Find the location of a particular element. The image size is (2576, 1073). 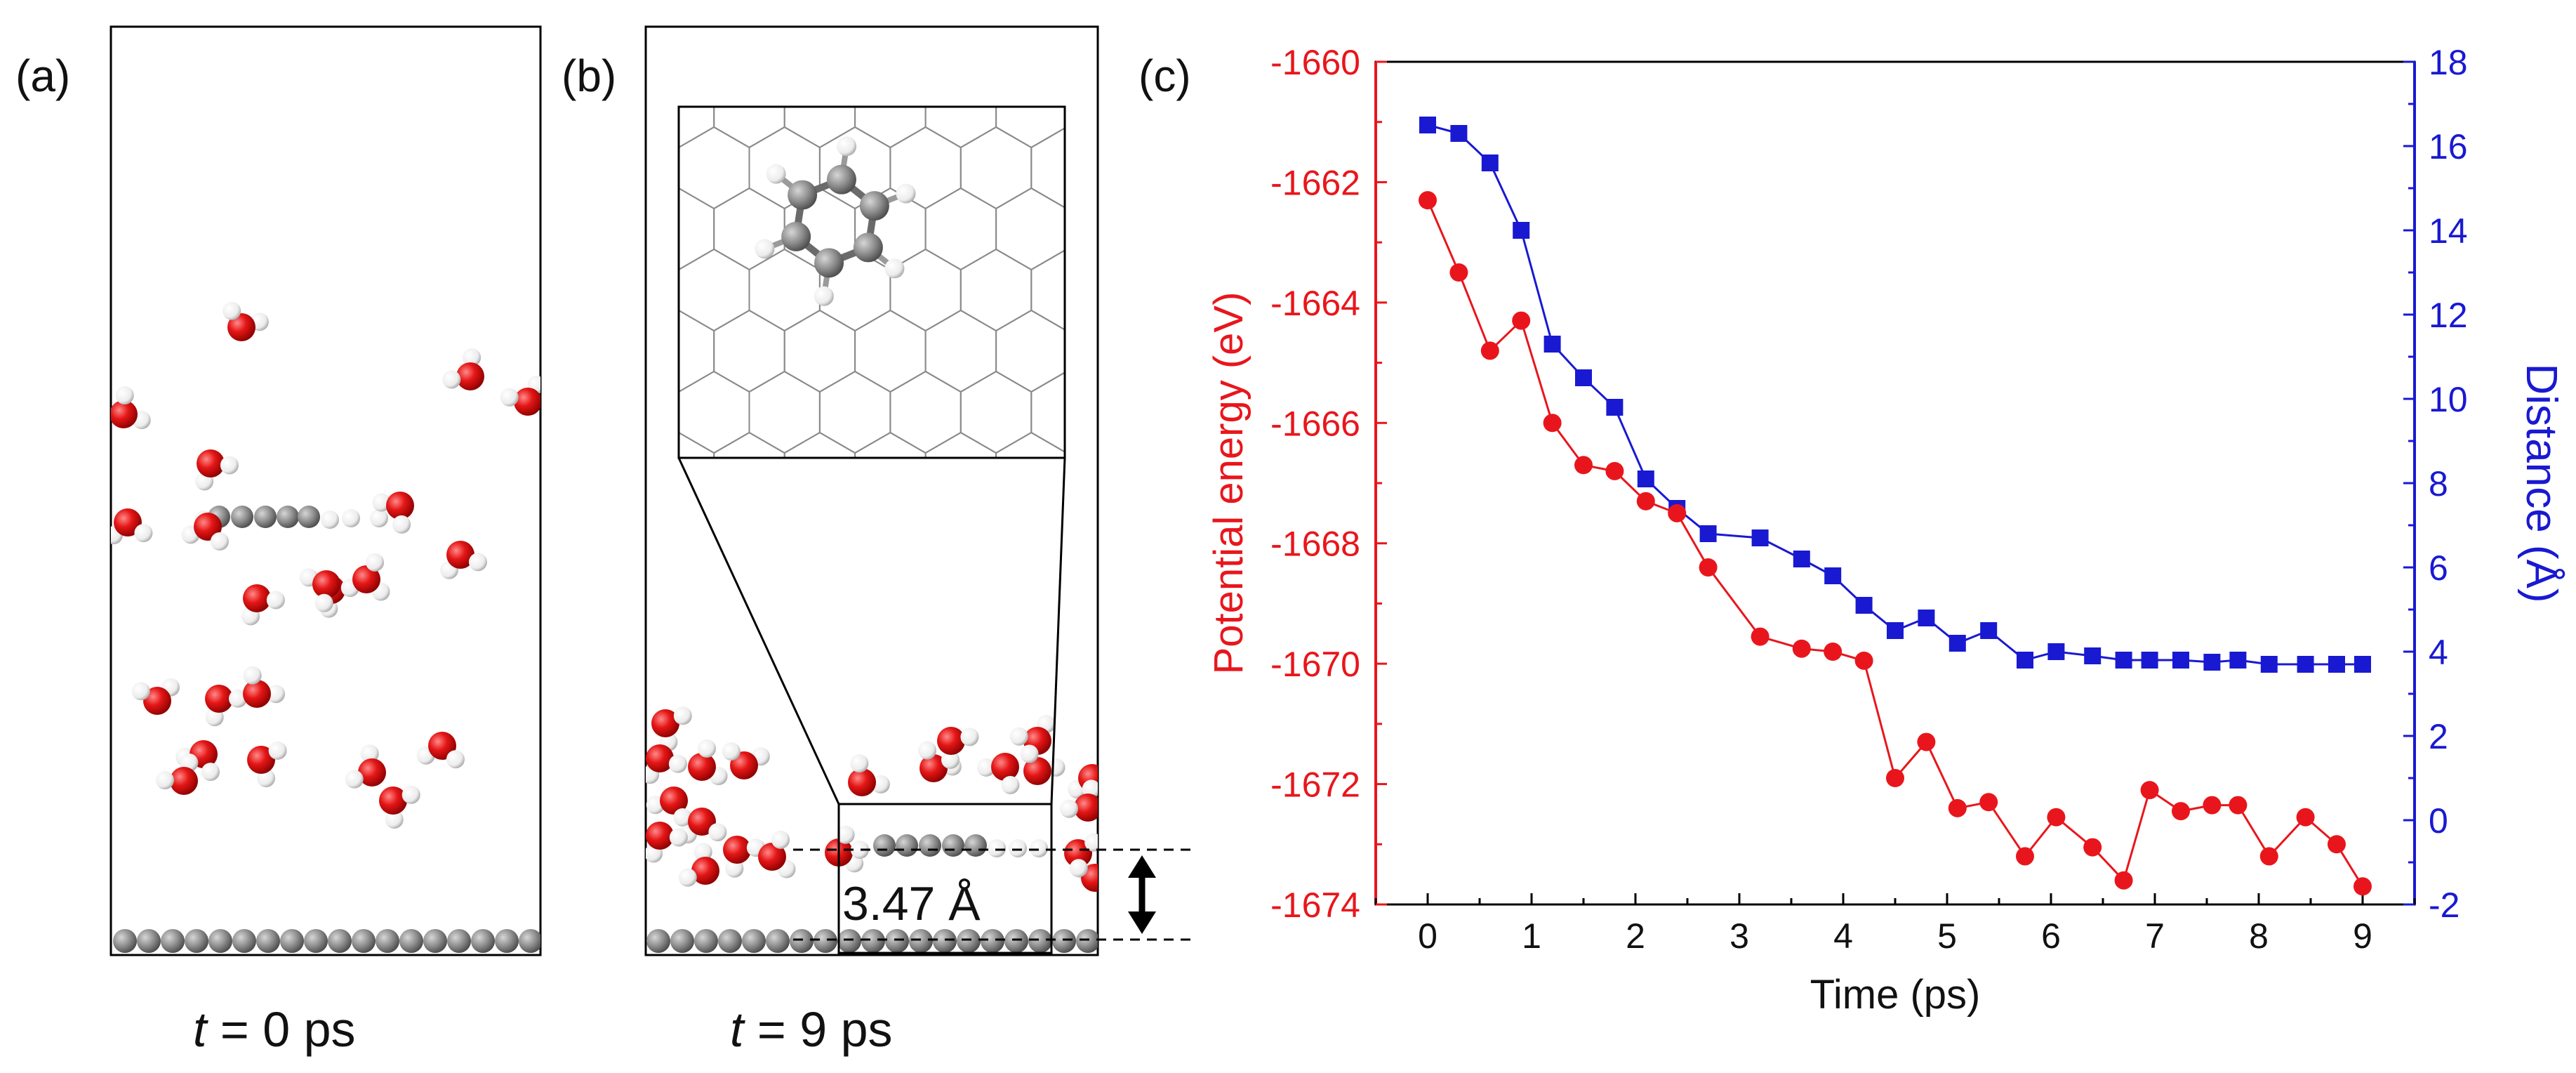

right-tick-label: 0 is located at coordinates (2438, 821).